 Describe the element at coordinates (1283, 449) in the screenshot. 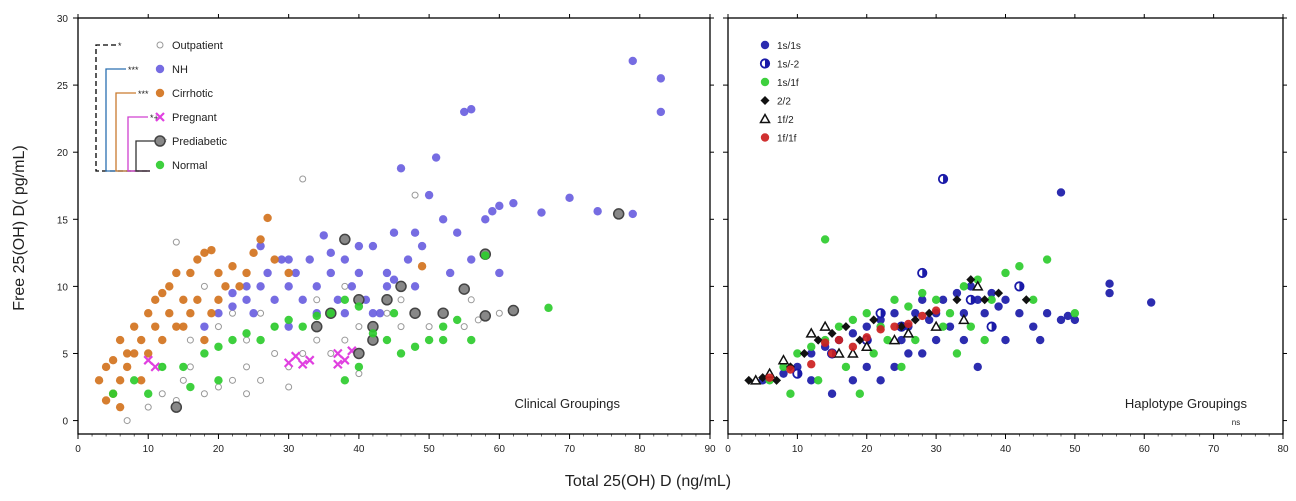

I see `x-tick-label: 80` at that location.